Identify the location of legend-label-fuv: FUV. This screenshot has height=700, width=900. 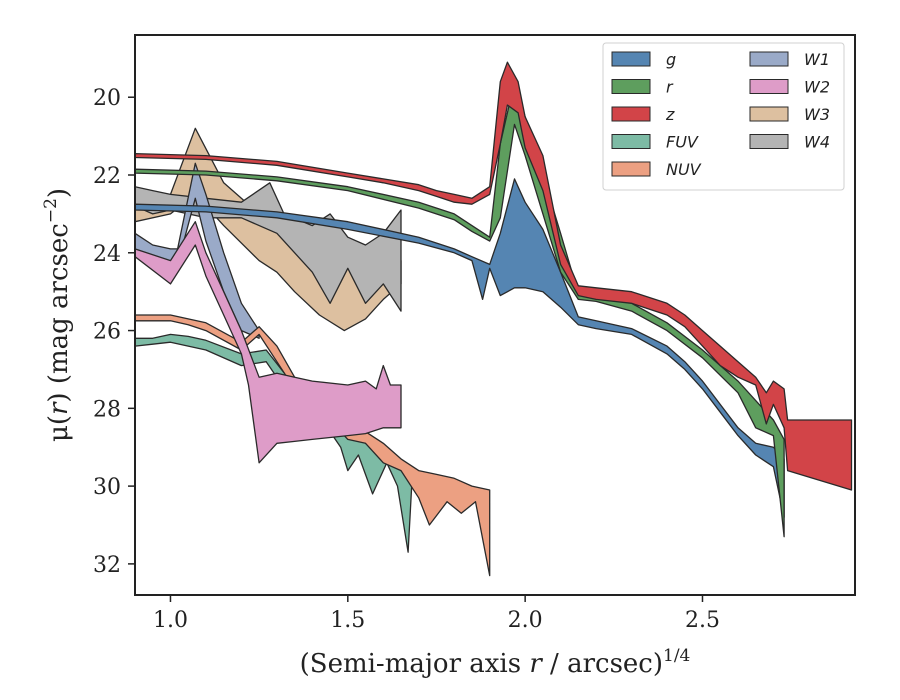
(682, 142).